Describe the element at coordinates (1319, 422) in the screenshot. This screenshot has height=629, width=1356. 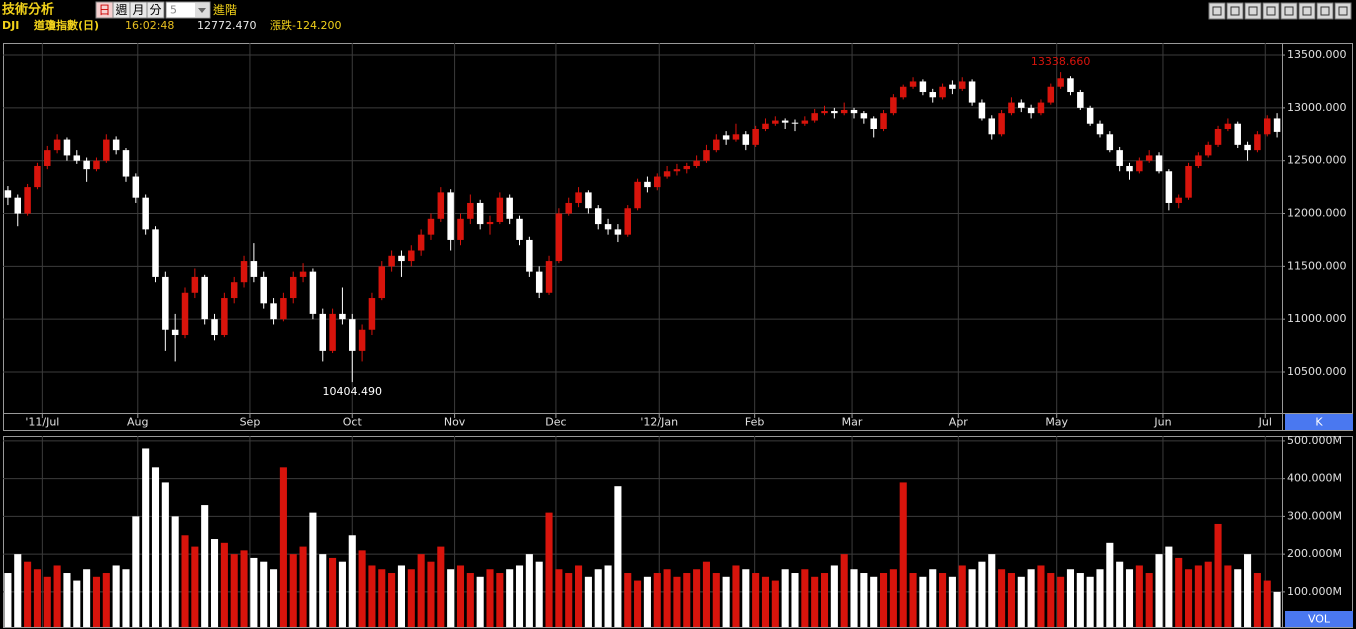
I see `panel-label: K` at that location.